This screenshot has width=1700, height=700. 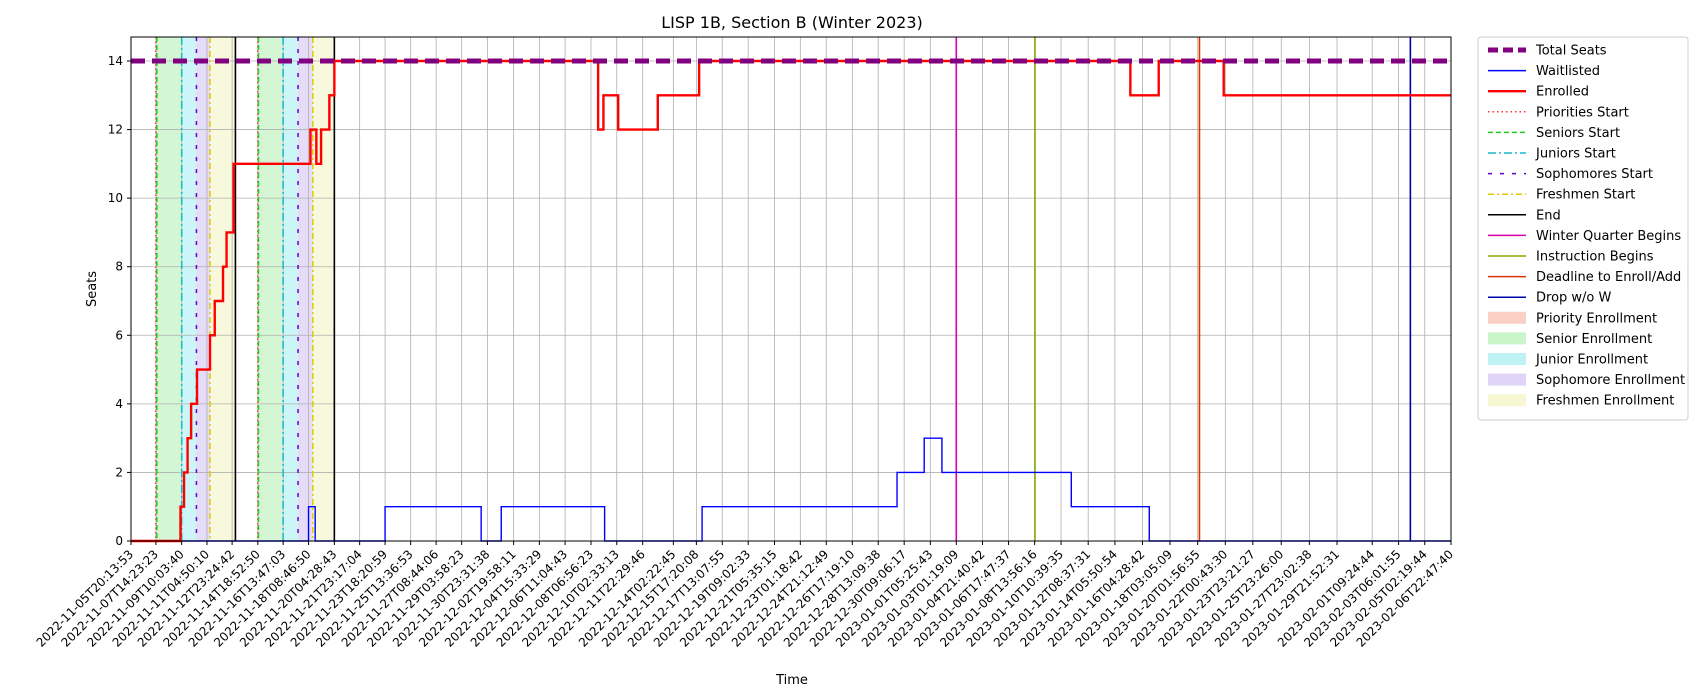 What do you see at coordinates (1610, 380) in the screenshot?
I see `legend-label-sophomore-enrollment: Sophomore Enrollment` at bounding box center [1610, 380].